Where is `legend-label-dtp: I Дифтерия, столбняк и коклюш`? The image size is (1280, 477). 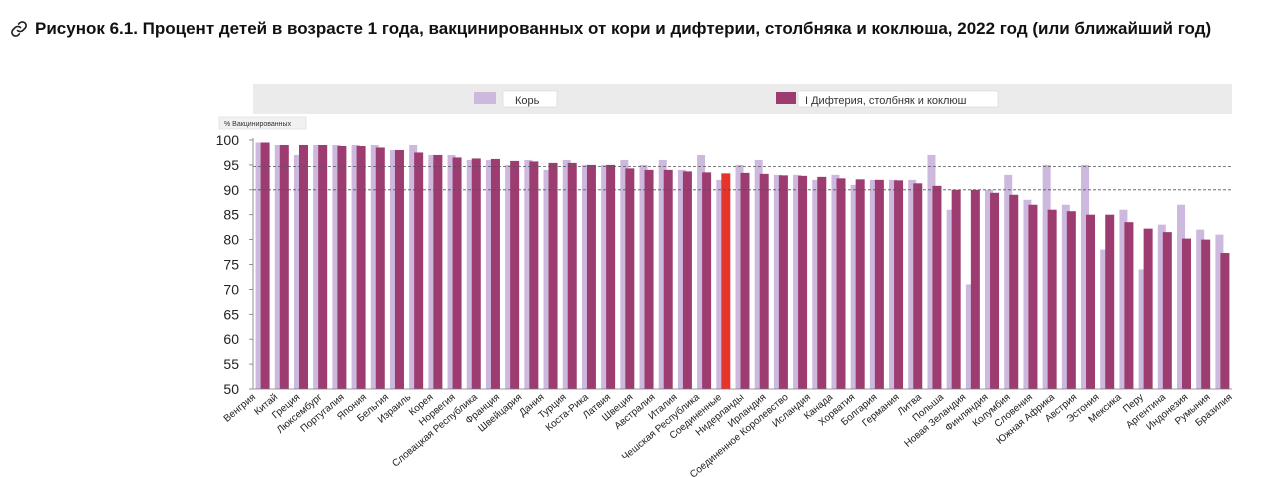 legend-label-dtp: I Дифтерия, столбняк и коклюш is located at coordinates (886, 101).